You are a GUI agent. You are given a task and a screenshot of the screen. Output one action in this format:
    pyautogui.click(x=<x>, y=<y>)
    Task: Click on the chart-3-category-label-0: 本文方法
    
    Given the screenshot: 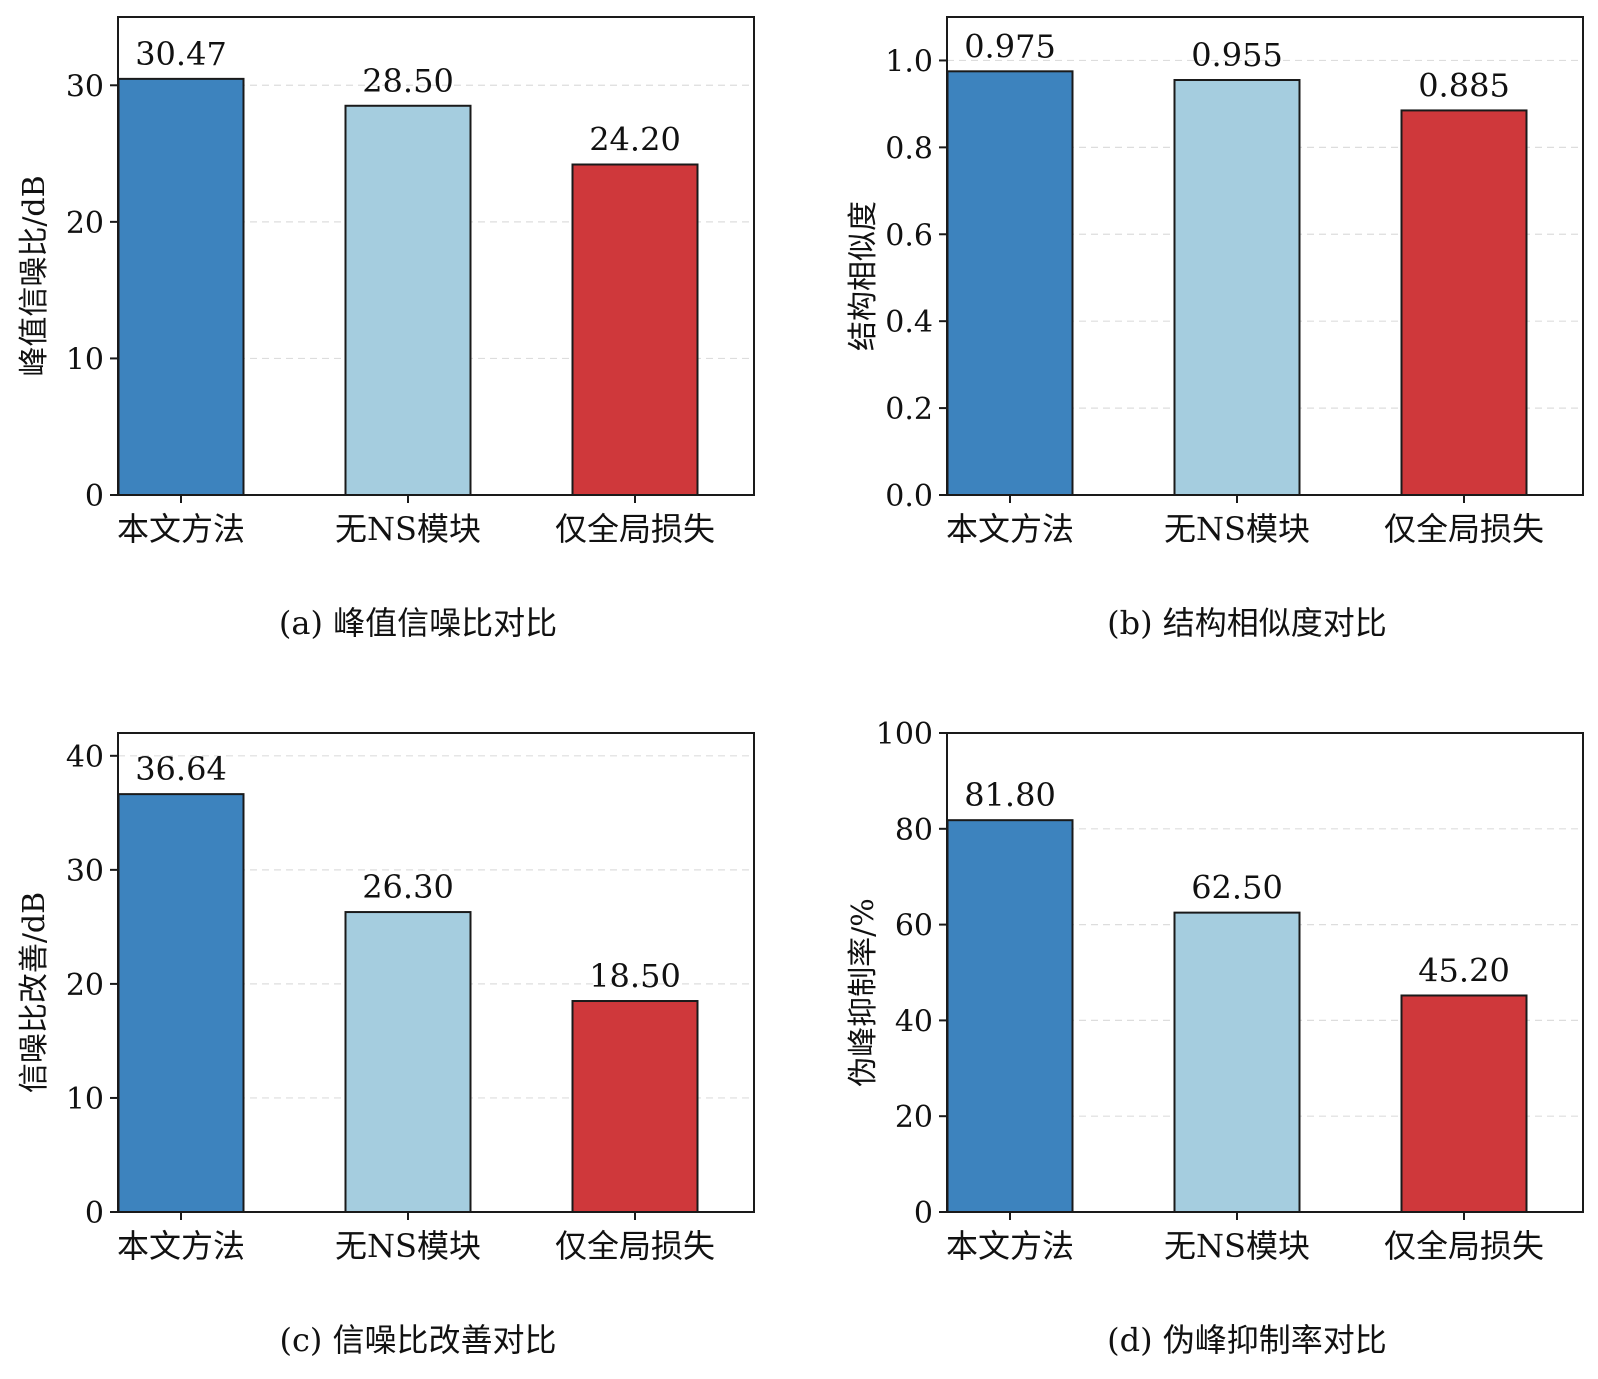 What is the action you would take?
    pyautogui.click(x=1010, y=1246)
    